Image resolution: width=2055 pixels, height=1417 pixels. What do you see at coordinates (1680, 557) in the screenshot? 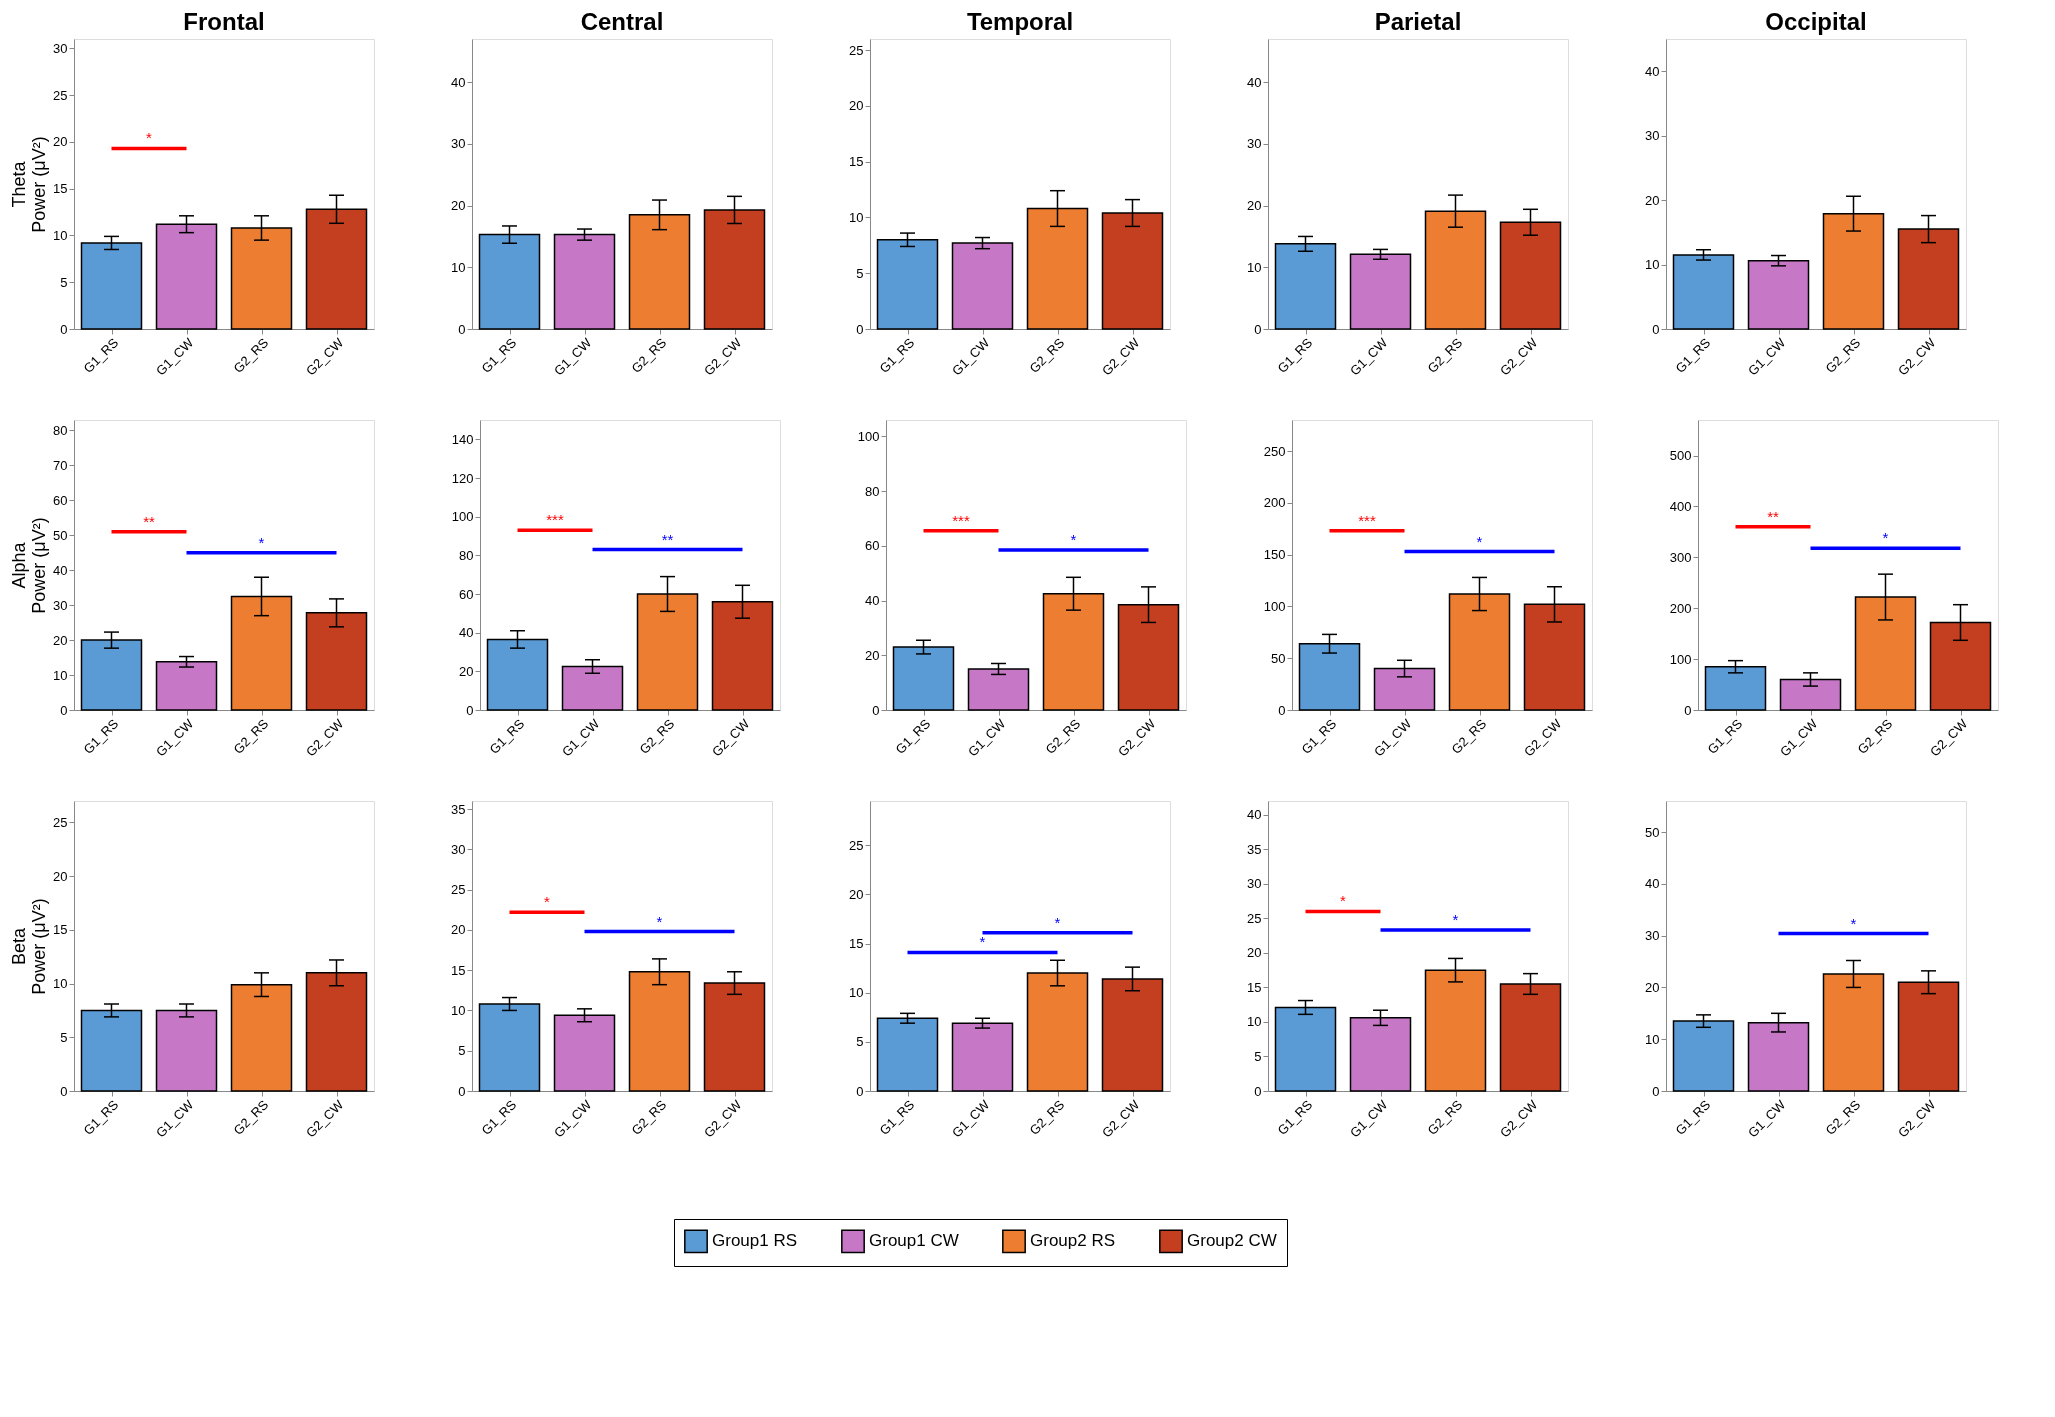
I see `y-tick-label: 300` at bounding box center [1680, 557].